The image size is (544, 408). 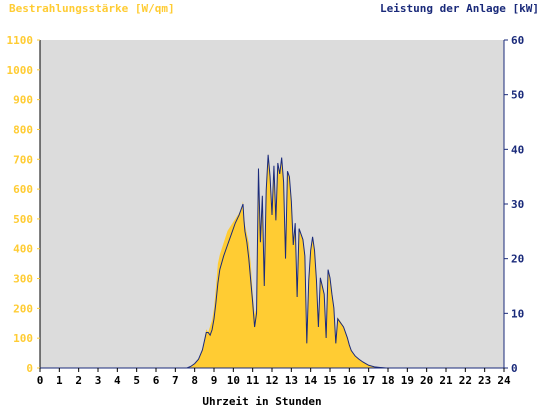 I want to click on x-tick-label: 22, so click(x=465, y=380).